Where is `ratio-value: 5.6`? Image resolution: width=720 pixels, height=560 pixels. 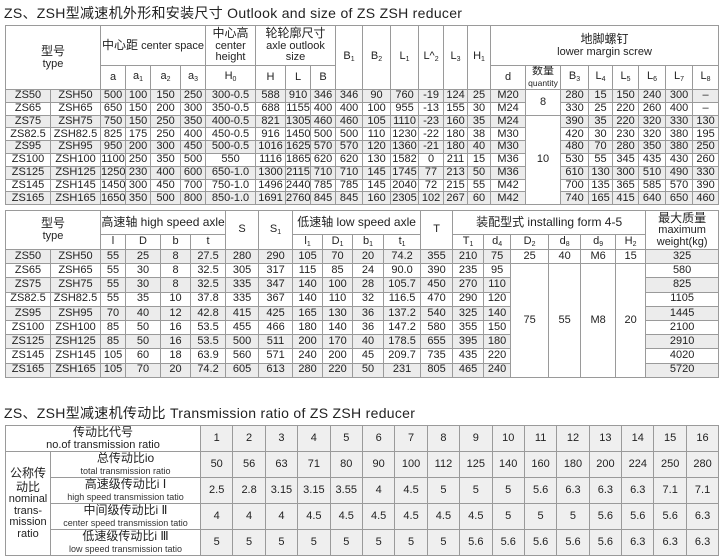
ratio-value: 5.6 is located at coordinates (605, 543).